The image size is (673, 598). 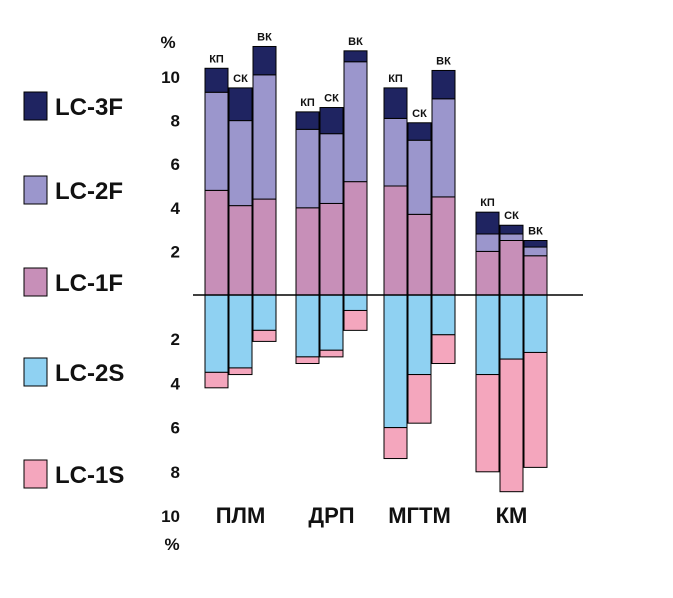 What do you see at coordinates (535, 251) in the screenshot?
I see `bar-КМ-ВК-LC-2F` at bounding box center [535, 251].